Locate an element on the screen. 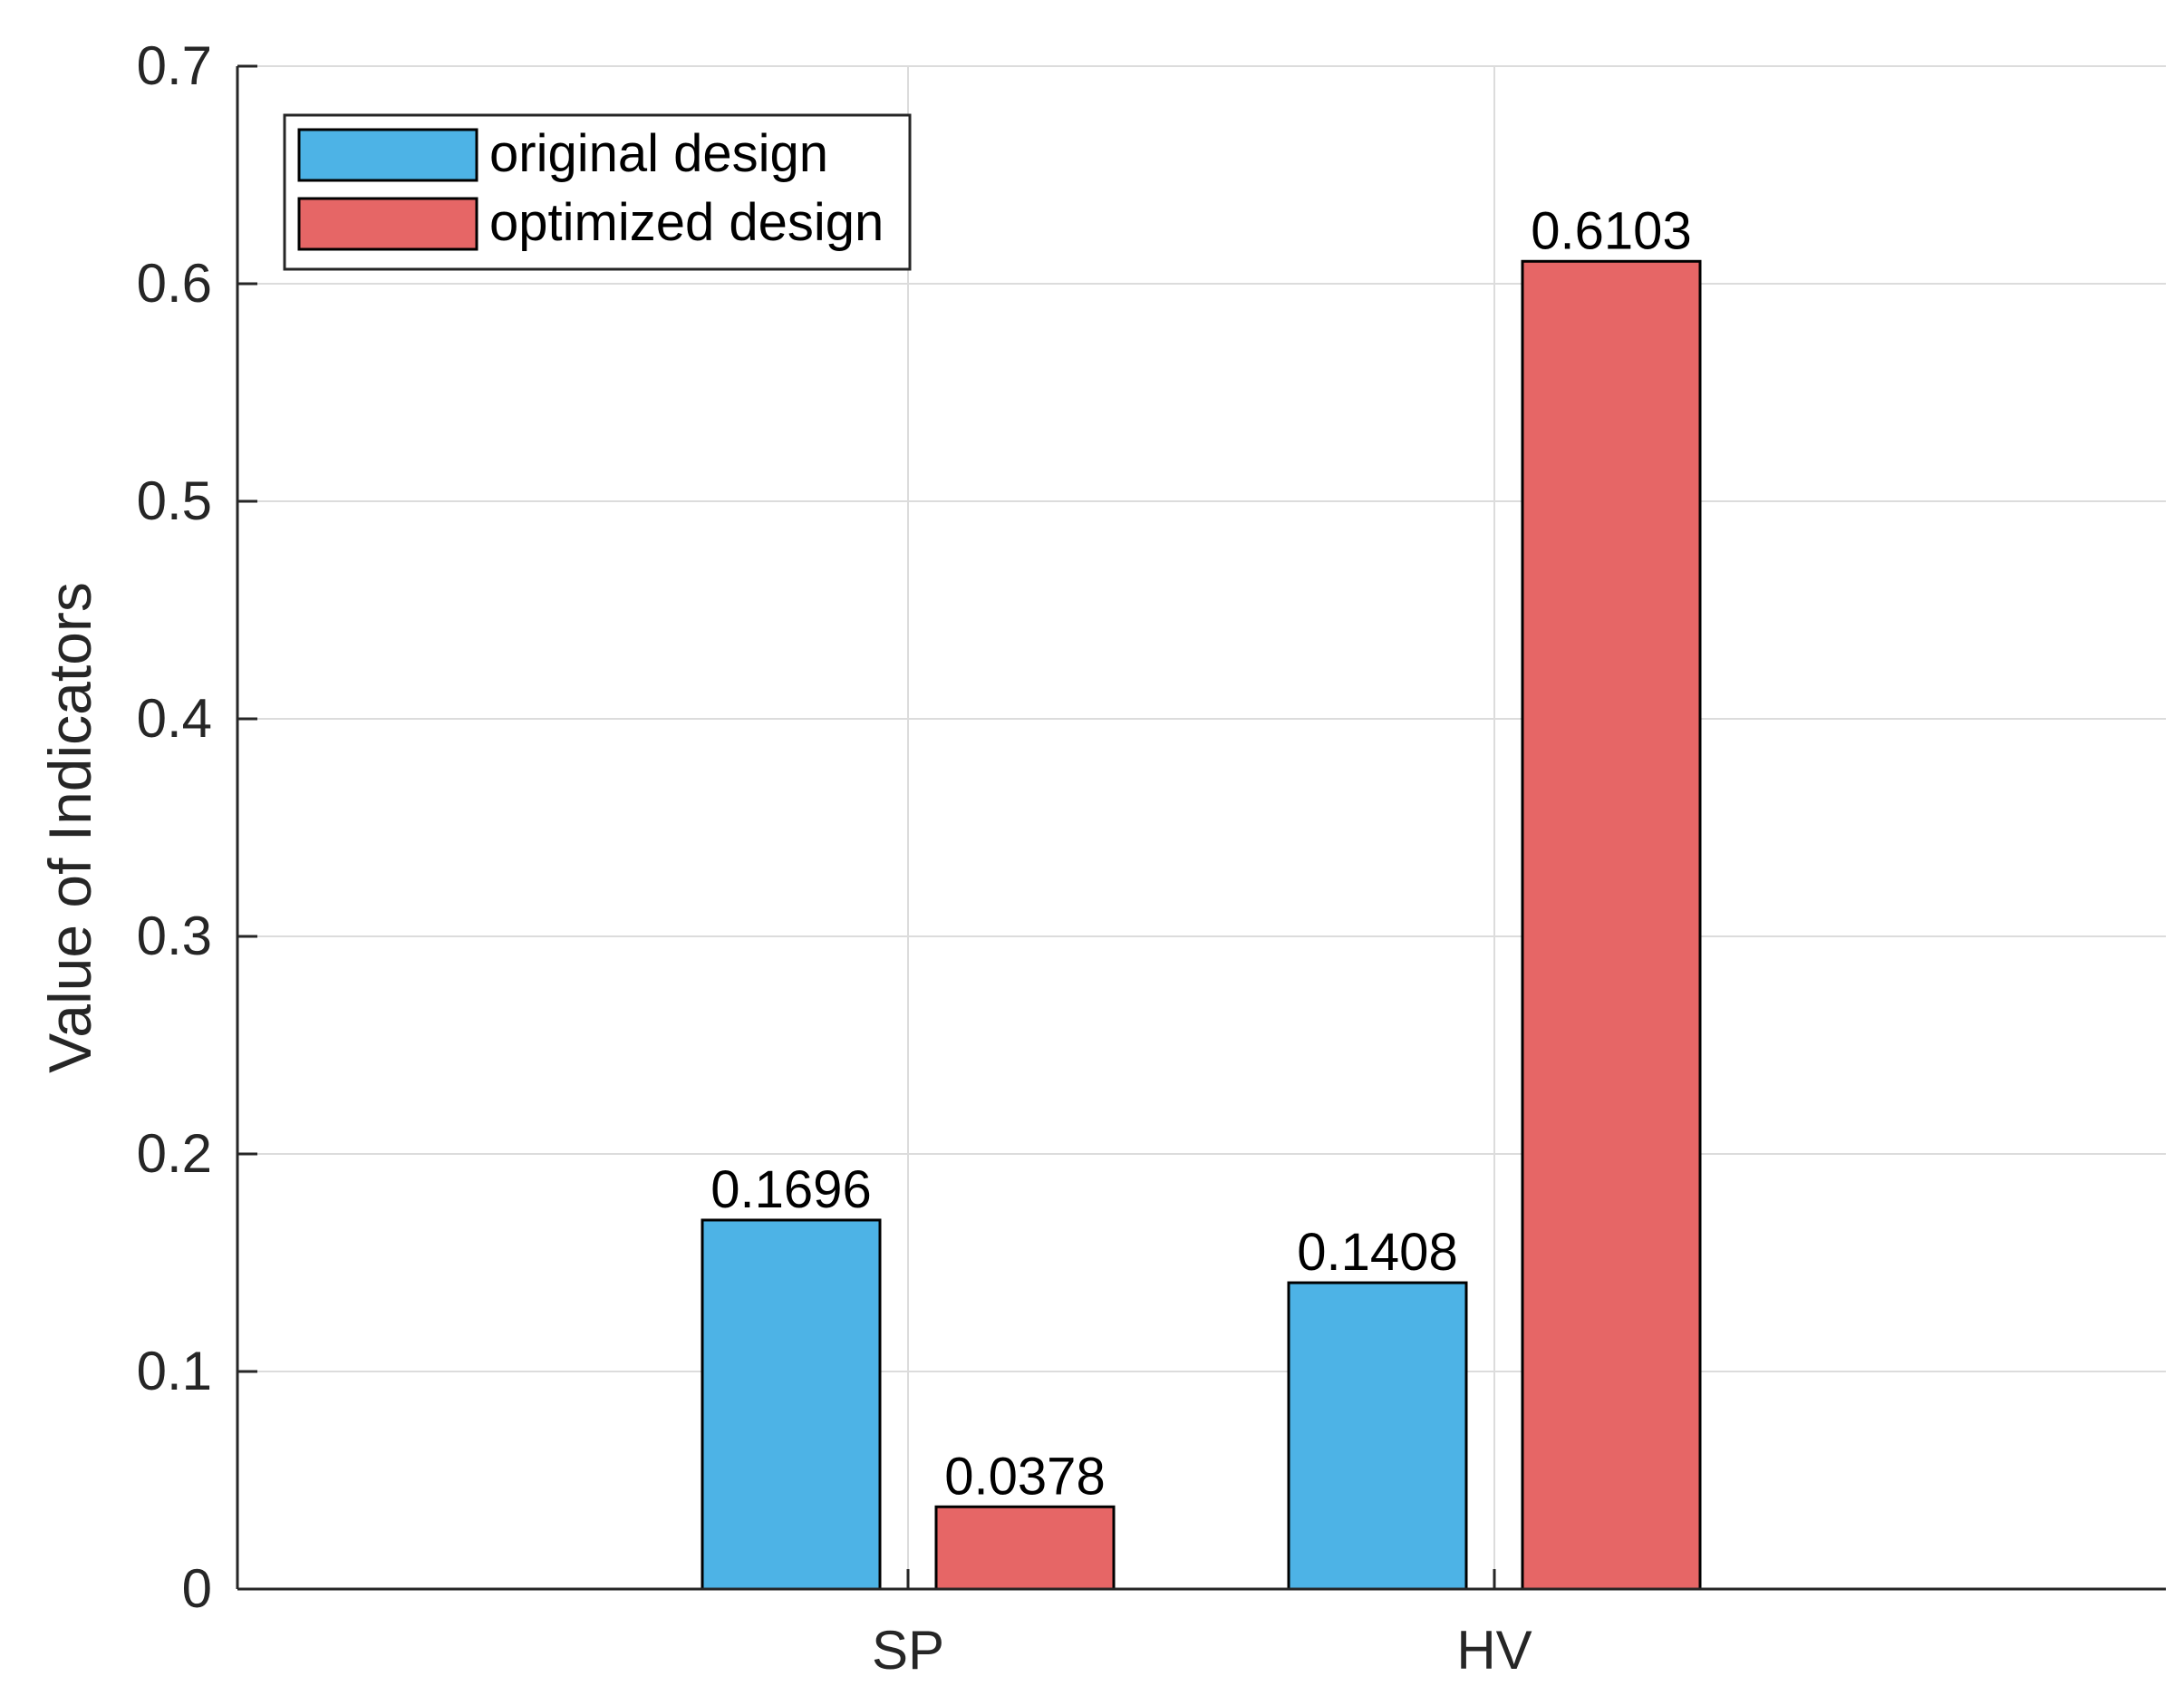  y-tick-label: 0.2 is located at coordinates (175, 1154).